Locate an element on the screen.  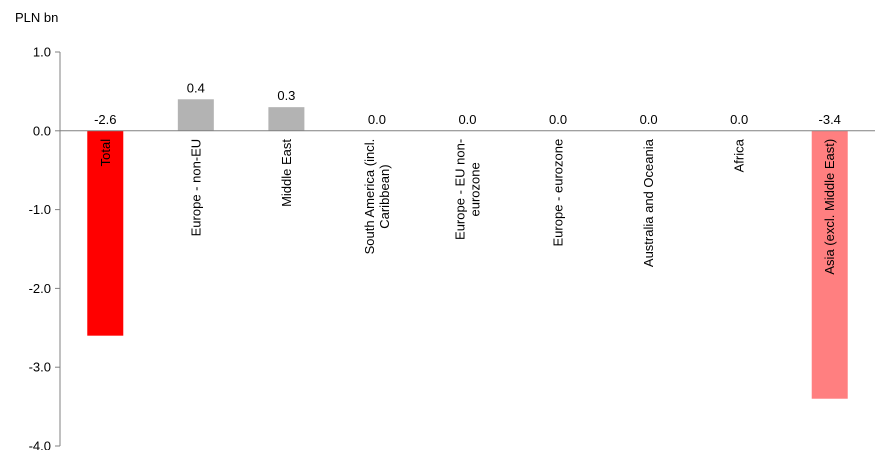
category-label: Europe - eurozone is located at coordinates (558, 193).